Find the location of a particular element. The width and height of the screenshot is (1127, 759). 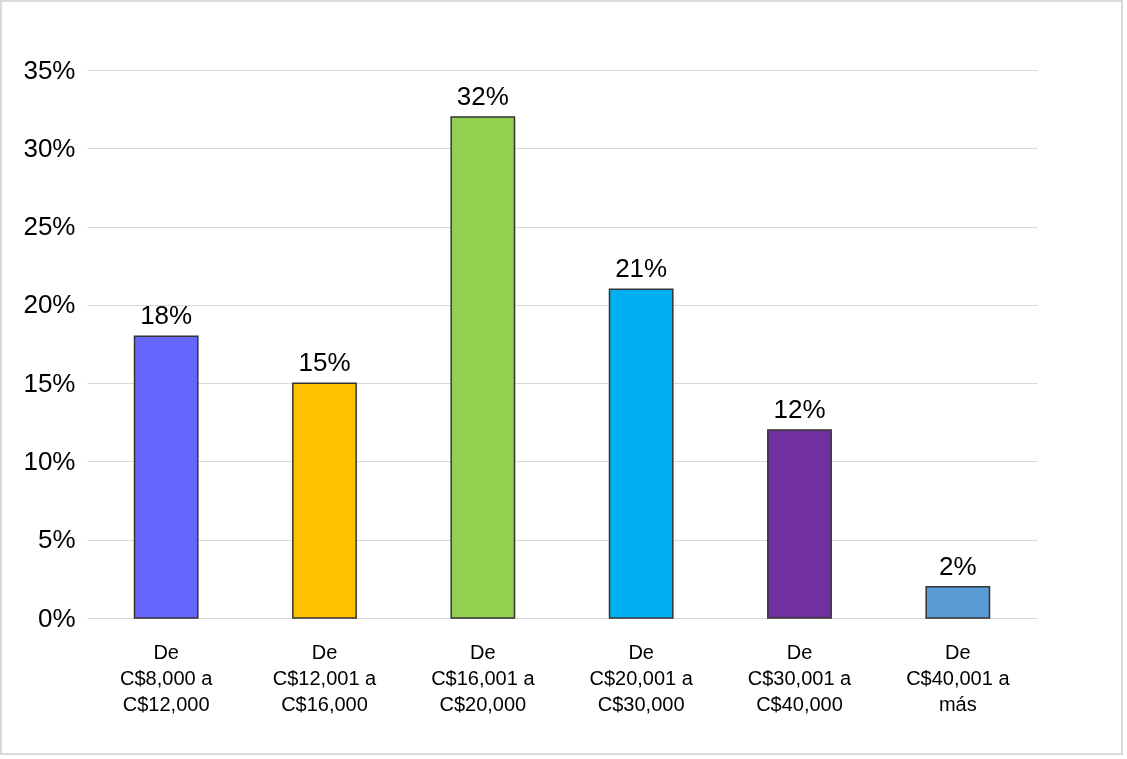

data-label: 12% is located at coordinates (799, 409).